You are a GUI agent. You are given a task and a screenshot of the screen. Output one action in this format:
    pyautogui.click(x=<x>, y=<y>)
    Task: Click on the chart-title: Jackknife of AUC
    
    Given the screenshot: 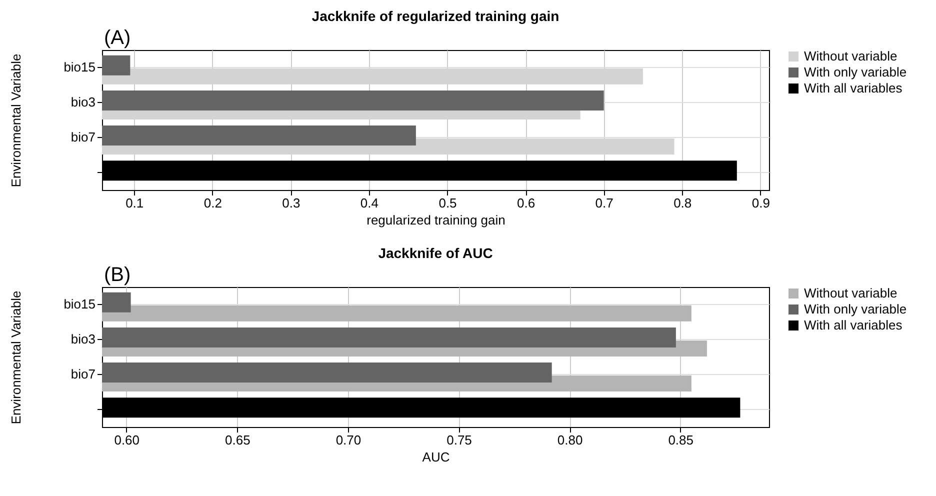 What is the action you would take?
    pyautogui.click(x=435, y=253)
    